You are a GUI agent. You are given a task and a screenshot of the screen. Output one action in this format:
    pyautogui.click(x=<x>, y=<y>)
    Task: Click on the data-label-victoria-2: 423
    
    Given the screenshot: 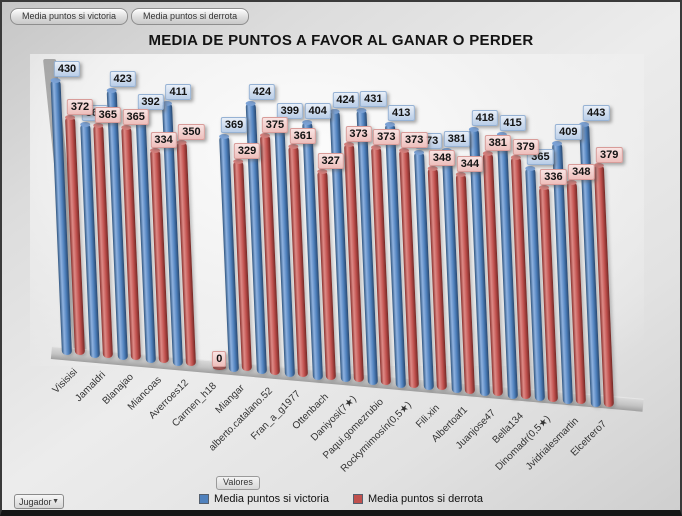 What is the action you would take?
    pyautogui.click(x=122, y=79)
    